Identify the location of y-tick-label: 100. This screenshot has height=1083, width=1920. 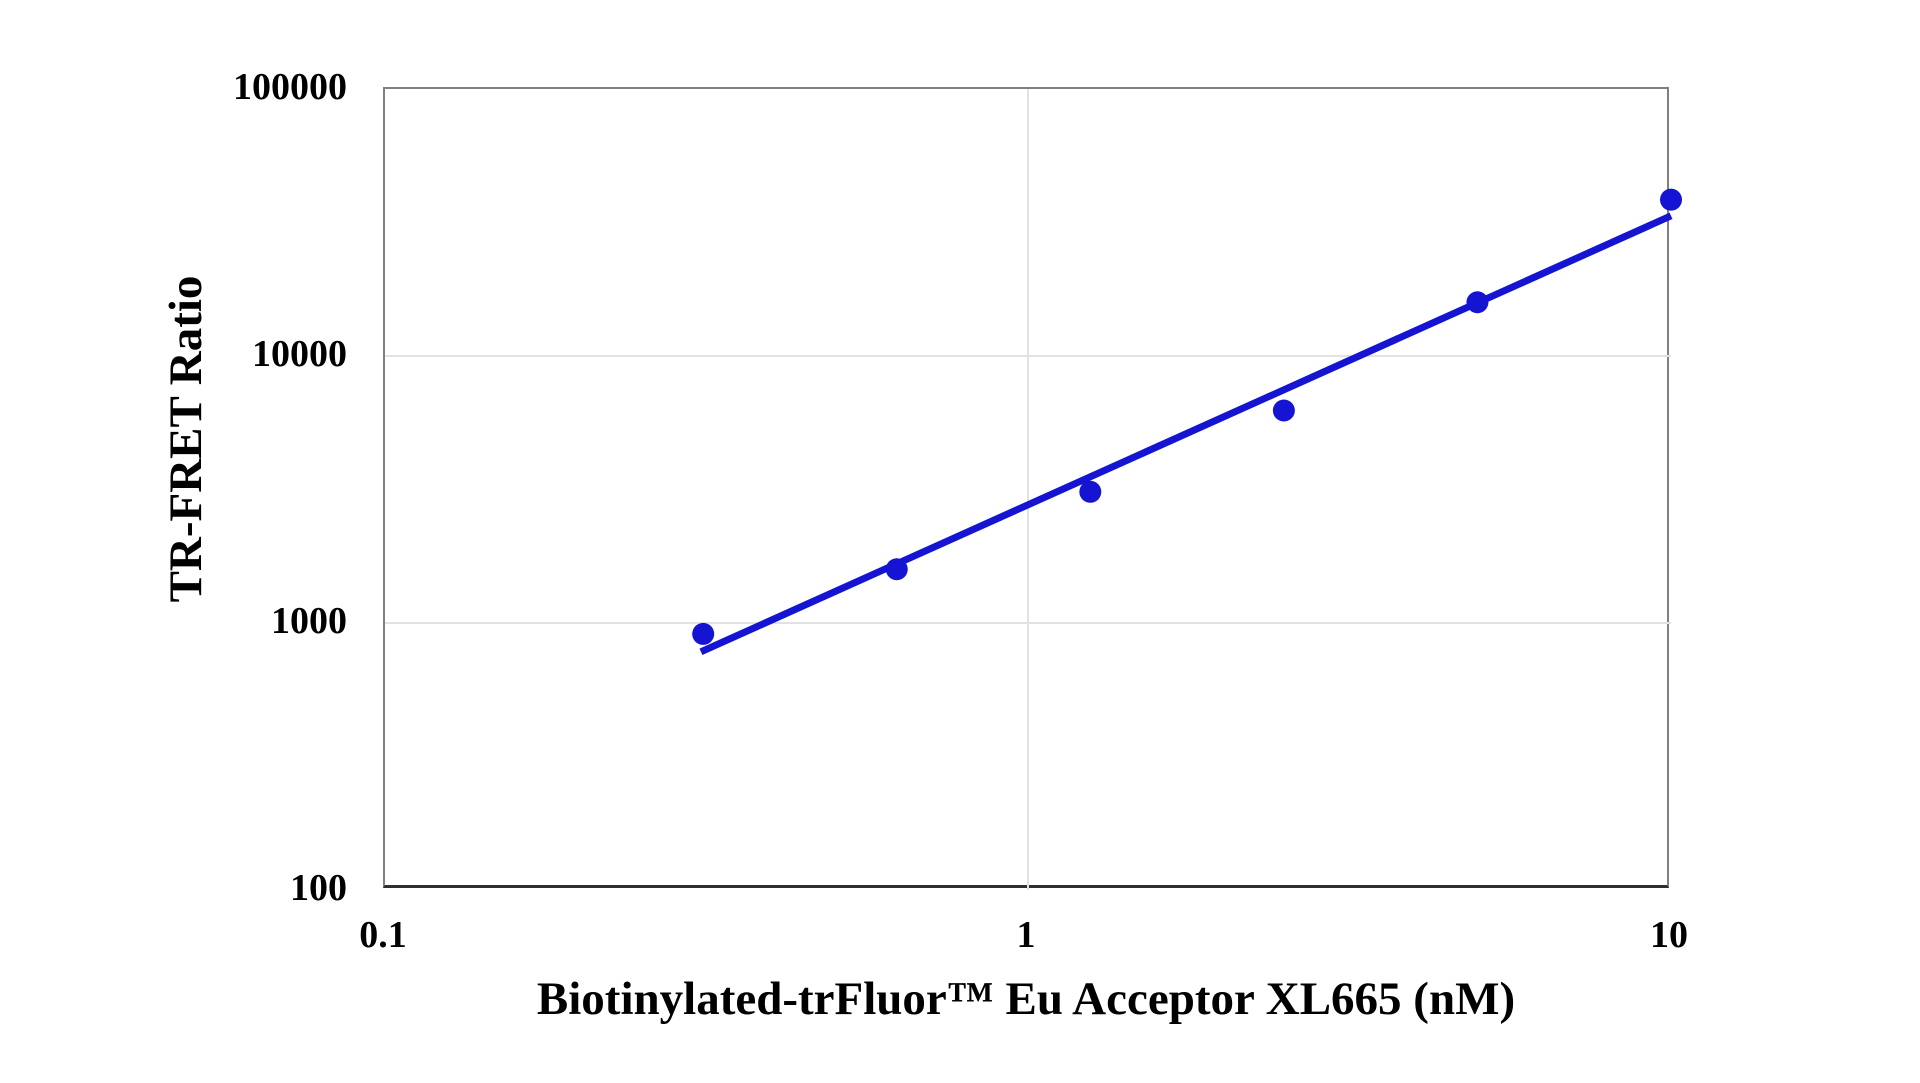
(318, 888).